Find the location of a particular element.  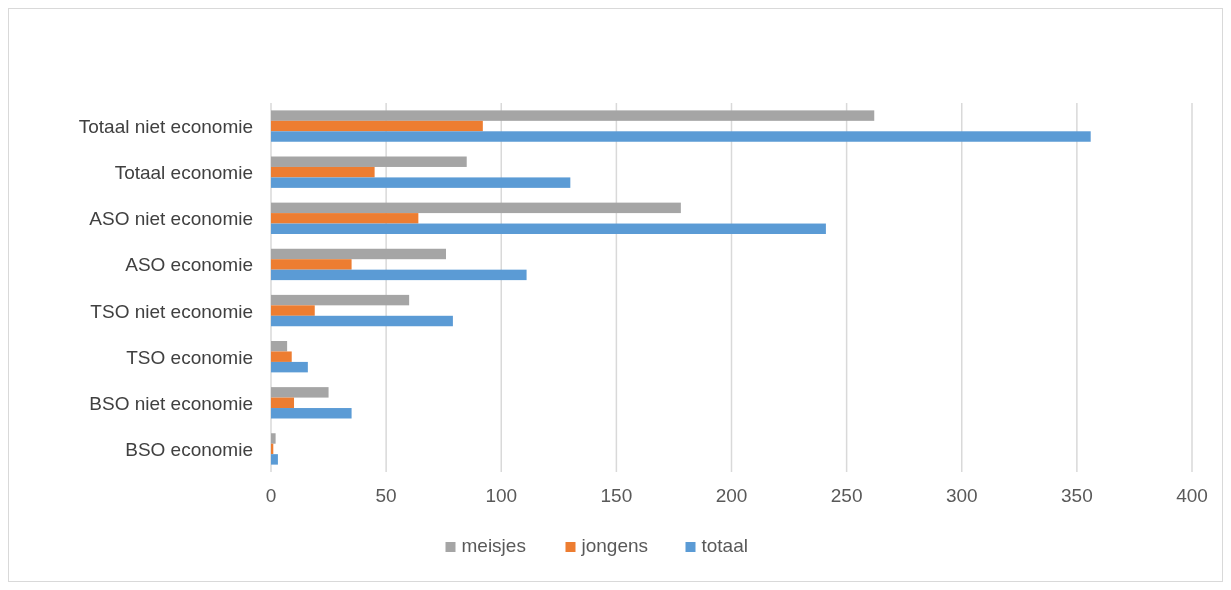

x-tick-label: 200 is located at coordinates (731, 495).